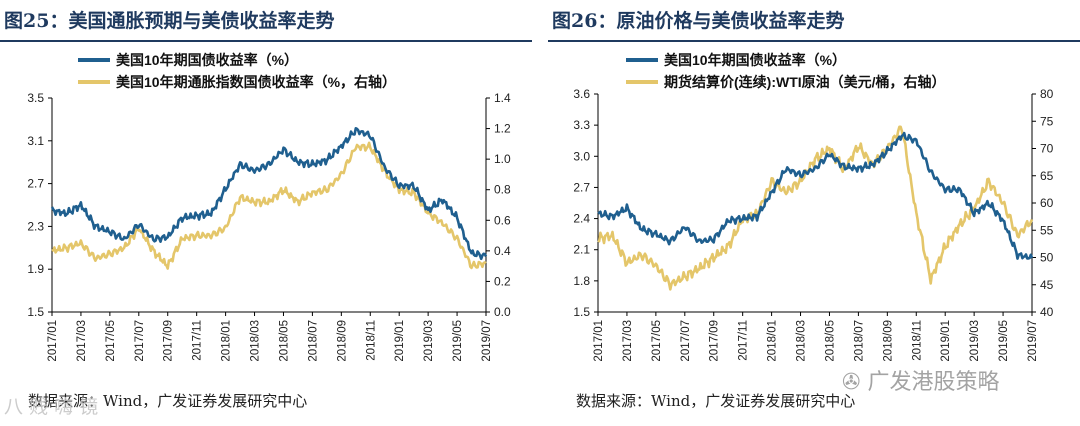 The image size is (1080, 426). I want to click on y-right-tick-label: 0.0, so click(502, 312).